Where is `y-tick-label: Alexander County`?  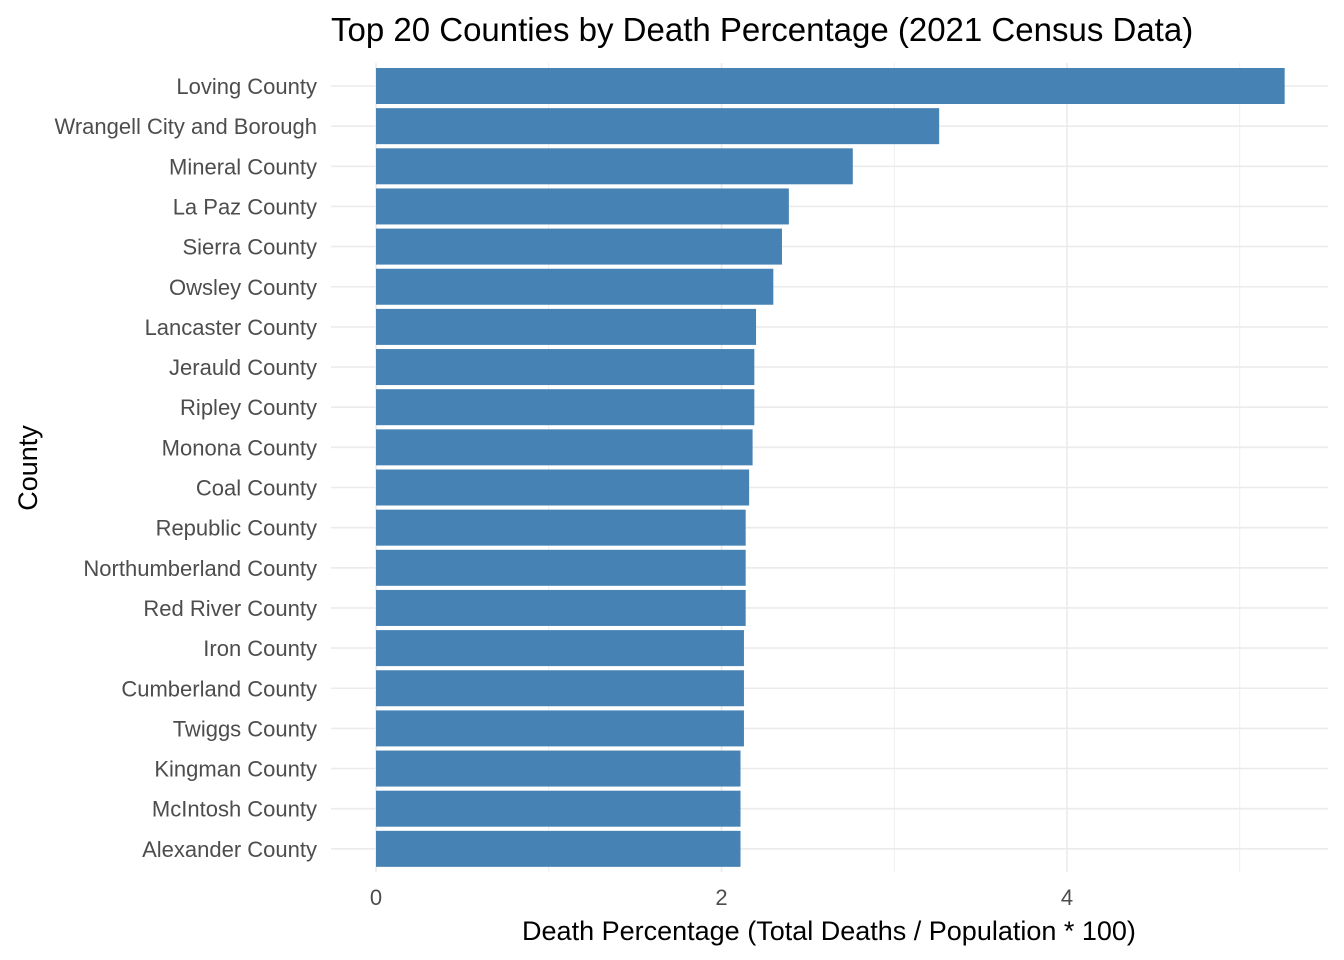 y-tick-label: Alexander County is located at coordinates (229, 849).